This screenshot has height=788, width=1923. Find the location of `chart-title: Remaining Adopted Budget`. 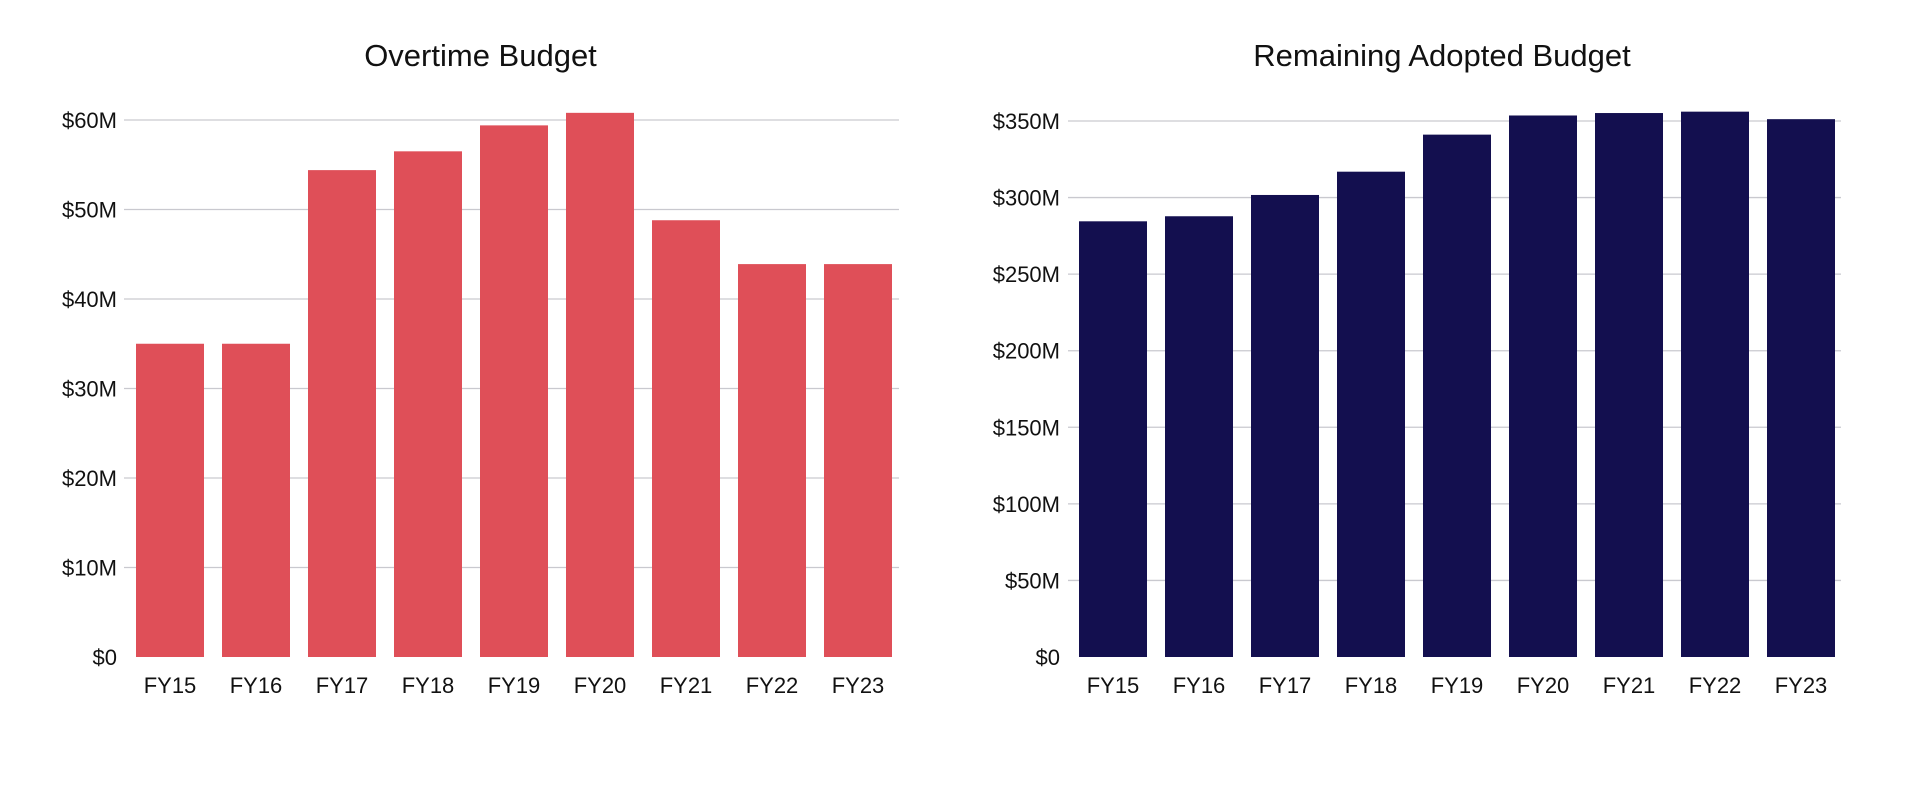

chart-title: Remaining Adopted Budget is located at coordinates (1442, 55).